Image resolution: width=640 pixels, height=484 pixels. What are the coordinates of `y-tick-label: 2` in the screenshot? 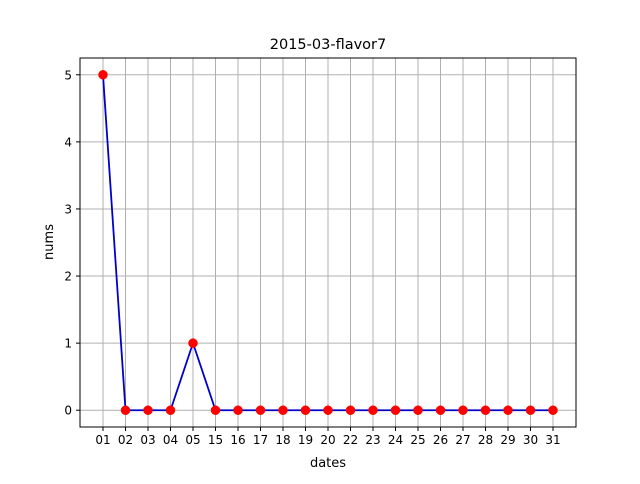 It's located at (68, 277).